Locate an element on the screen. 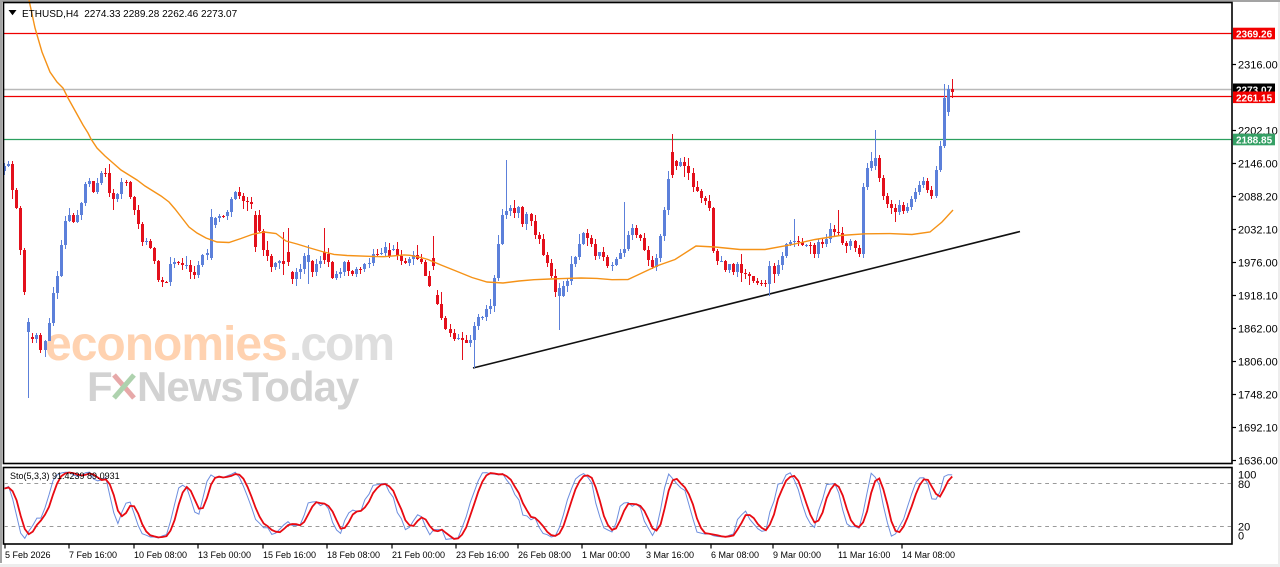 This screenshot has height=567, width=1280. svg-text: 1862.00 is located at coordinates (1258, 330).